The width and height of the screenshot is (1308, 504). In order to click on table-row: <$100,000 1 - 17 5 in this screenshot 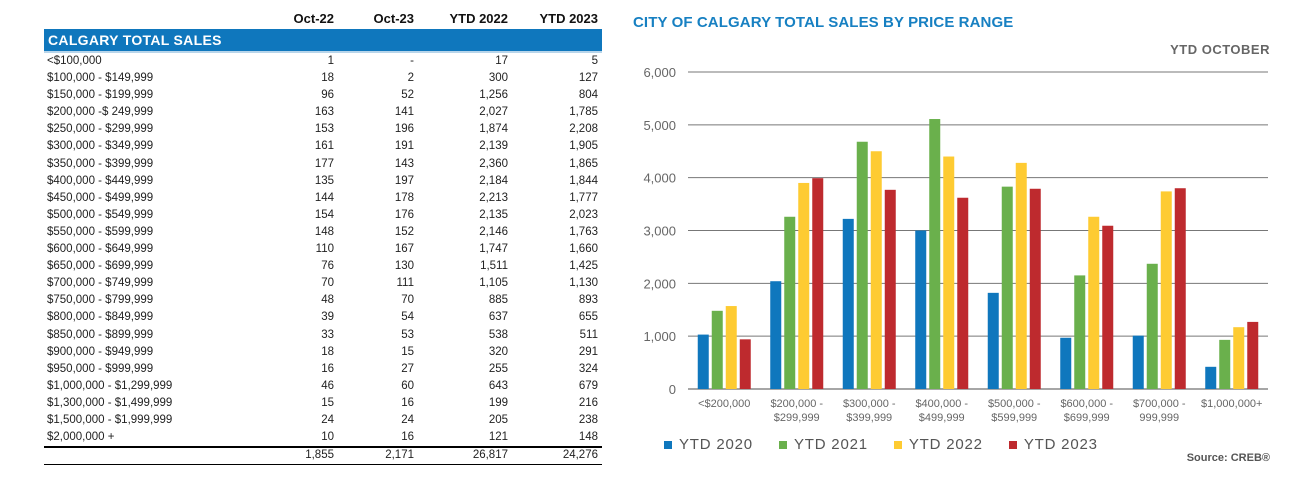, I will do `click(323, 61)`.